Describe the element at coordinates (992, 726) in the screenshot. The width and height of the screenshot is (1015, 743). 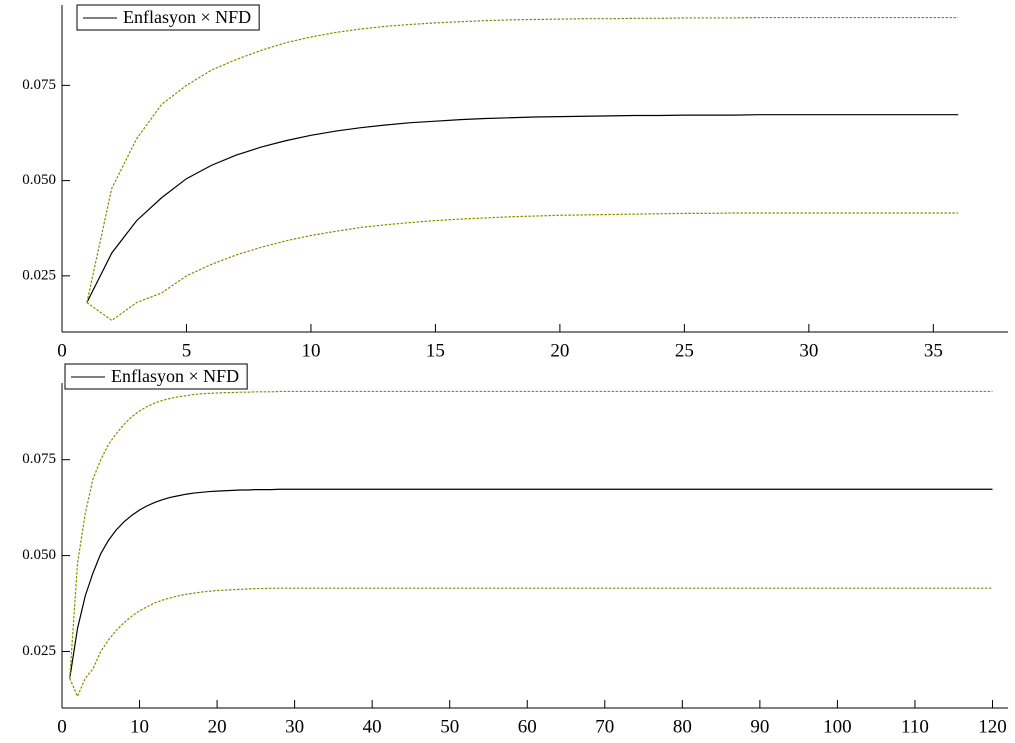
I see `x-tick-label: 120` at that location.